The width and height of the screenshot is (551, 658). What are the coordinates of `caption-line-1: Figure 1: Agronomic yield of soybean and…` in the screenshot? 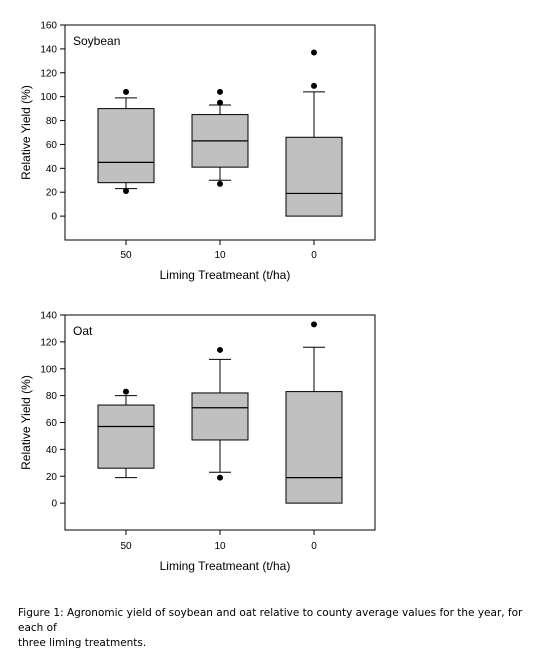 It's located at (270, 620).